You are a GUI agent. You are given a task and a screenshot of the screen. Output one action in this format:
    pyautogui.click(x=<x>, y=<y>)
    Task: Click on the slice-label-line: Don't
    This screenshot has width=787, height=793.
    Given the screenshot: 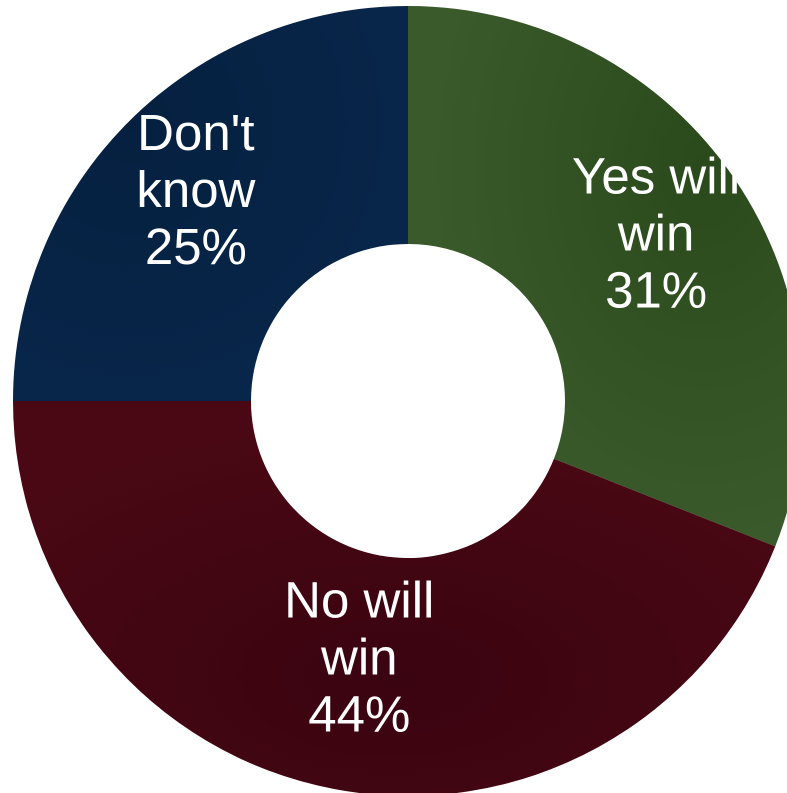 What is the action you would take?
    pyautogui.click(x=195, y=132)
    